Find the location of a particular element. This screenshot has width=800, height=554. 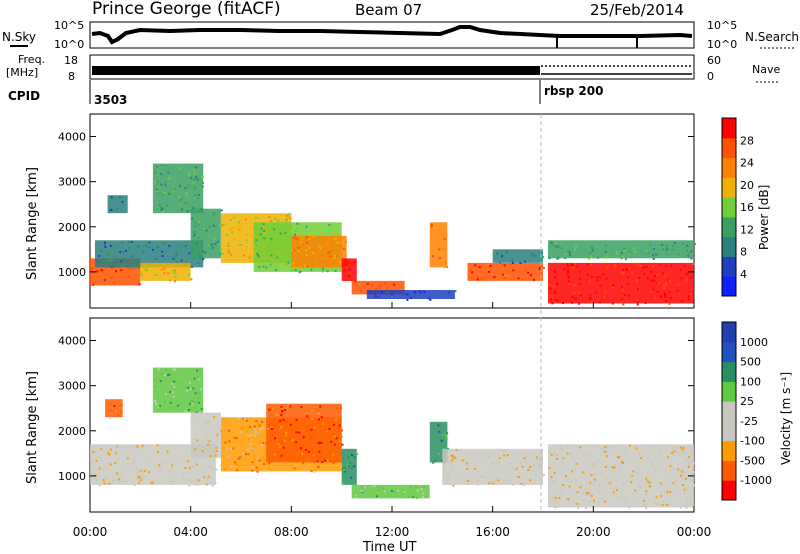

x-tick-label: 08:00 is located at coordinates (291, 532).